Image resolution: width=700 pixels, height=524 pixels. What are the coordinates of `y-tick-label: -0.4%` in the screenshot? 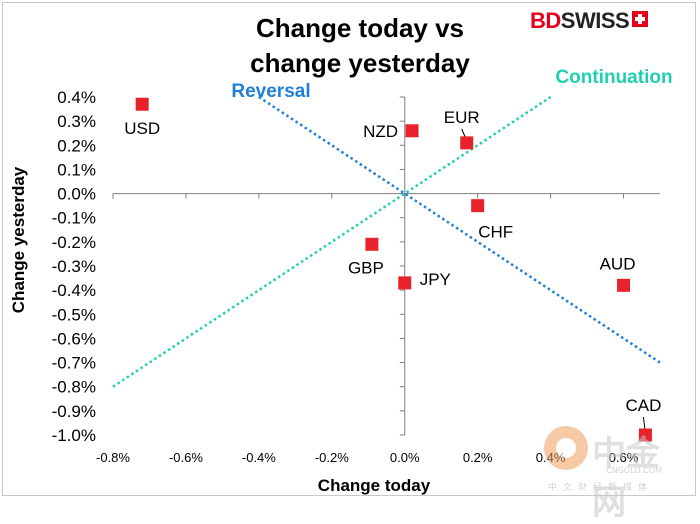 It's located at (74, 290).